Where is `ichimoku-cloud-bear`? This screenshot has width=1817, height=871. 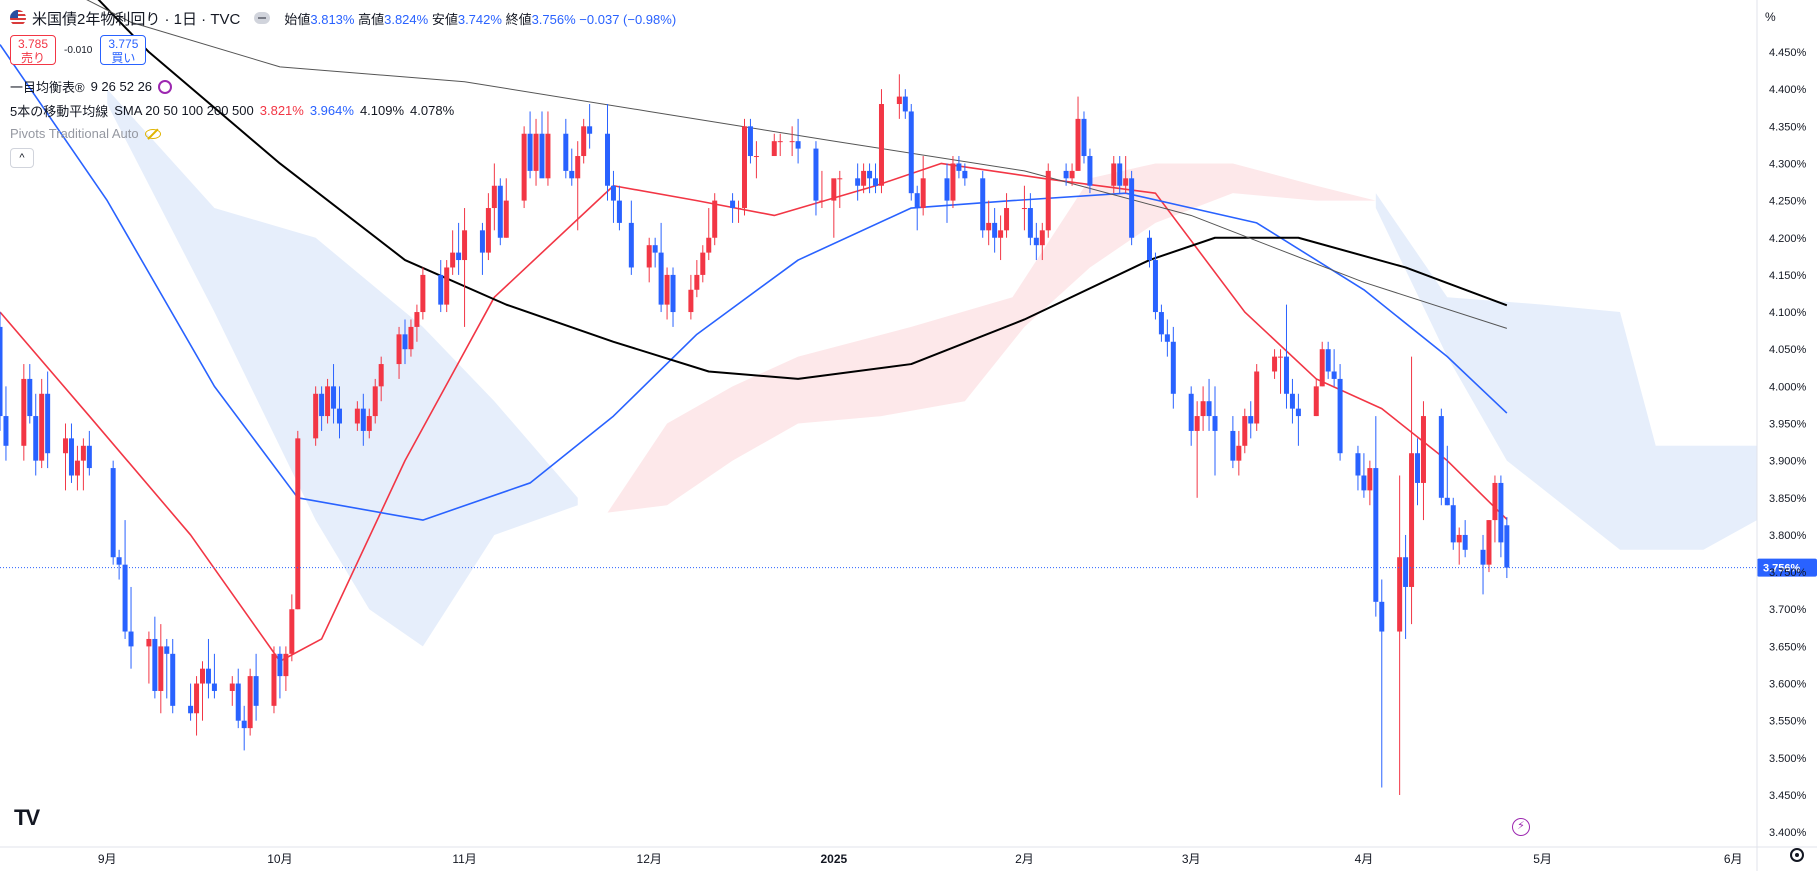
ichimoku-cloud-bear is located at coordinates (1566, 371).